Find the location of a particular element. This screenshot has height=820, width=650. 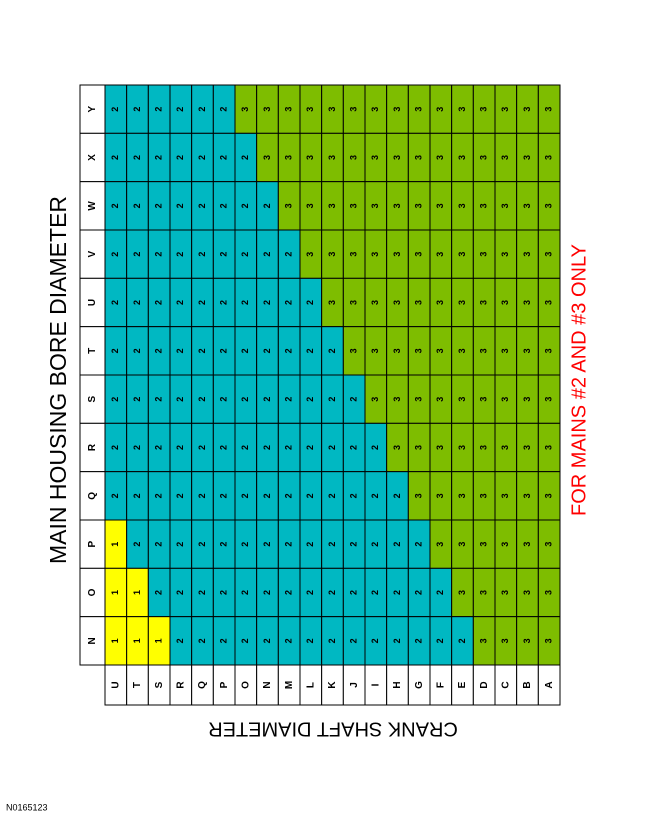

axis-label: CRANK SHAFT DIAMETER is located at coordinates (333, 729).